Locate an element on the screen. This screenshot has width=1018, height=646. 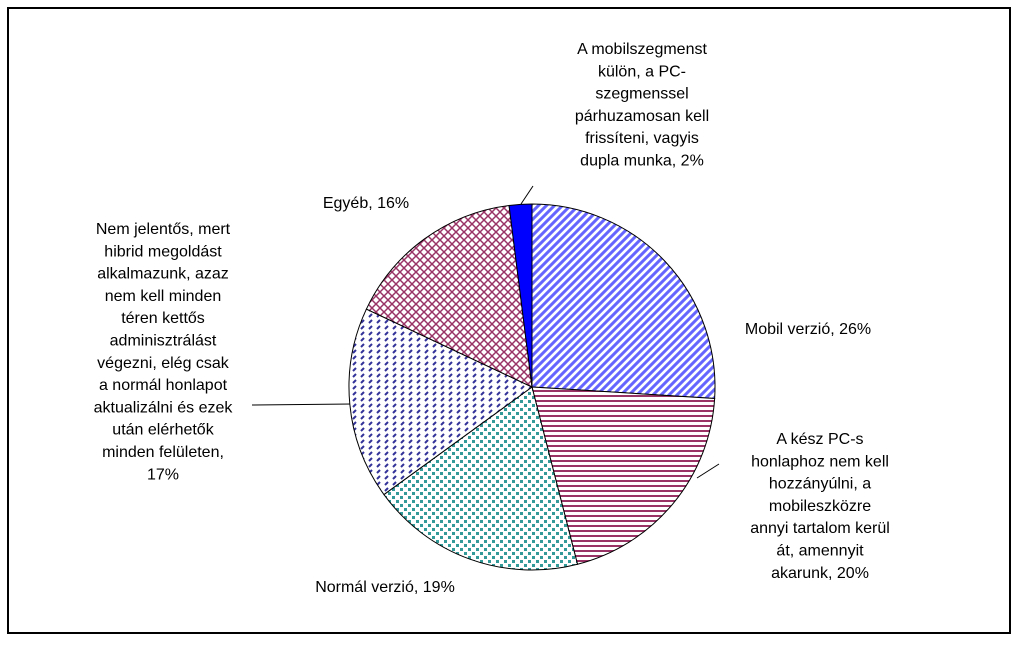
slice-label: adminisztrálást is located at coordinates (163, 341).